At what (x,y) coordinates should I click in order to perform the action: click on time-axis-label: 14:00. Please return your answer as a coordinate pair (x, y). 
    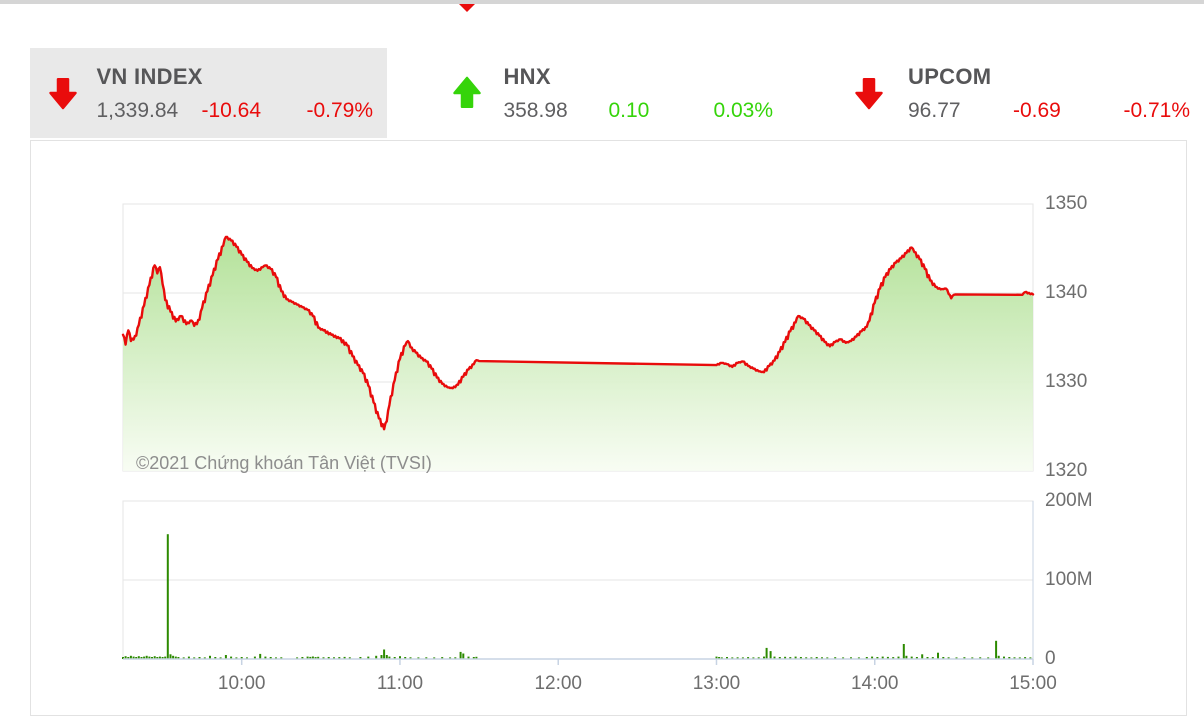
    Looking at the image, I should click on (875, 683).